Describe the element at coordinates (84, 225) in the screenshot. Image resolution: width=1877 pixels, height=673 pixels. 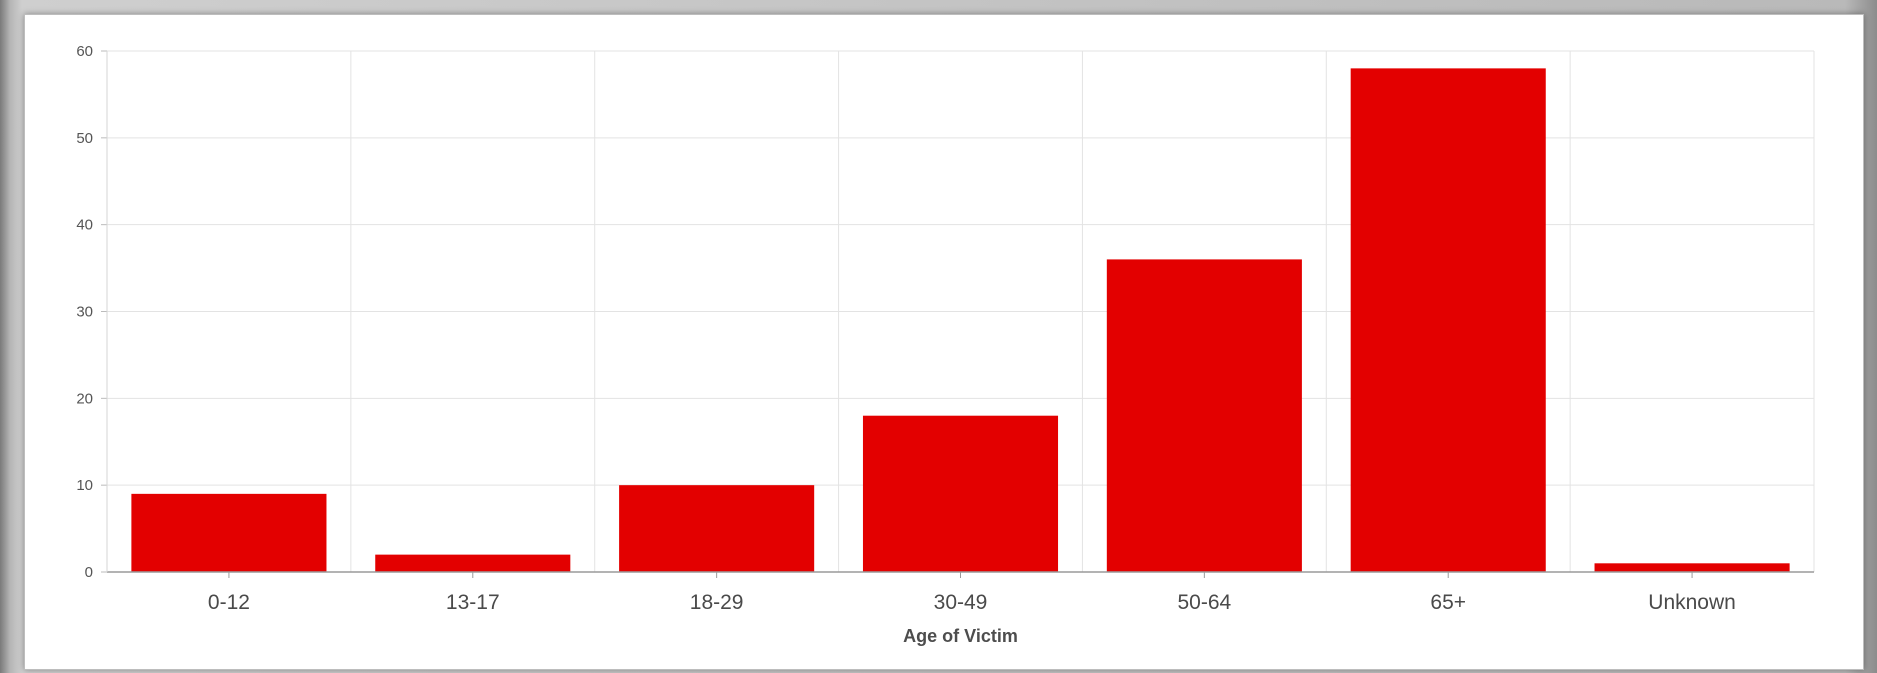
I see `y-tick-label: 40` at that location.